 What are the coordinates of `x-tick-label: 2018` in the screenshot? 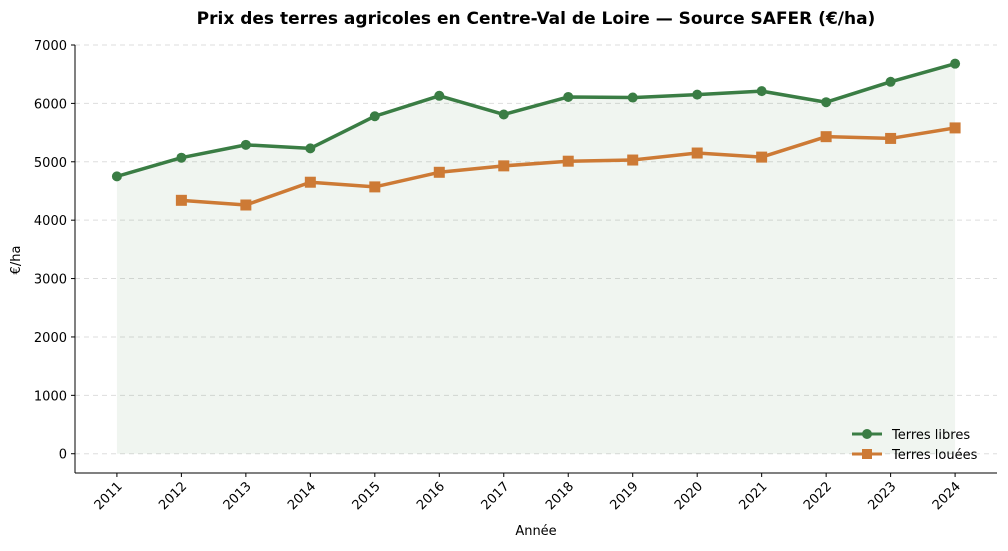 It's located at (560, 496).